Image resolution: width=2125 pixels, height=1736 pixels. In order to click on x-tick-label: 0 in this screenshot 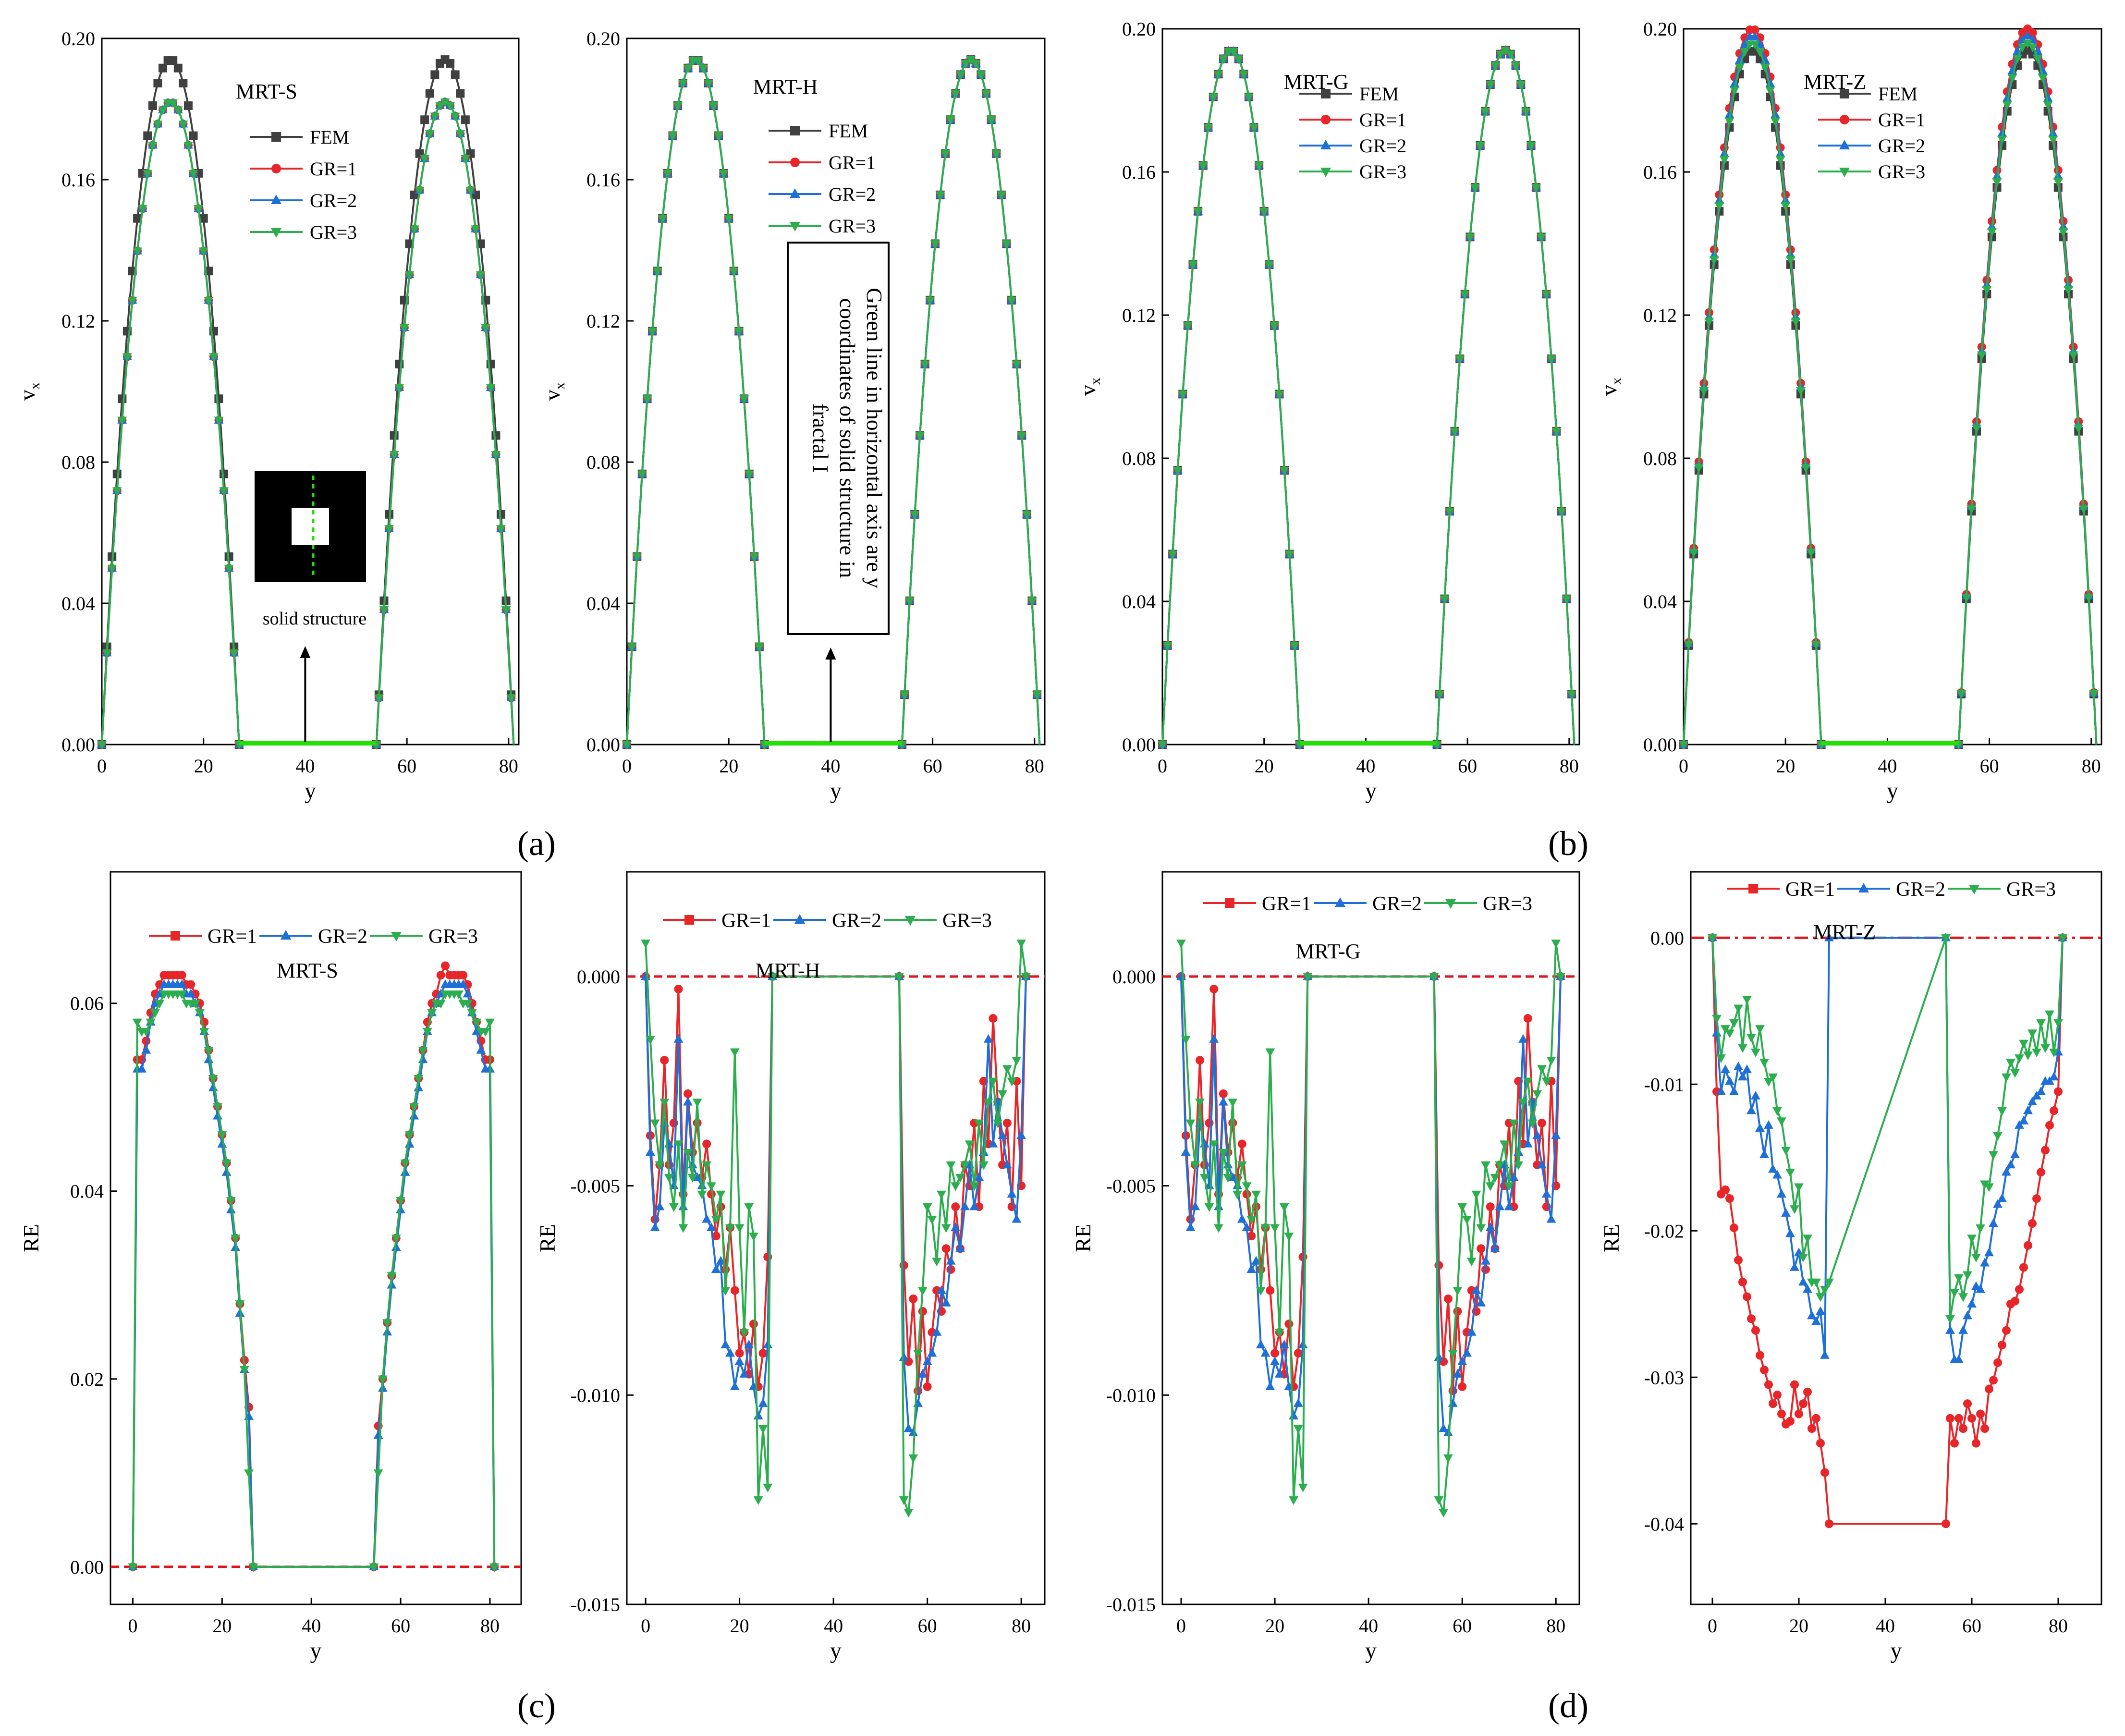, I will do `click(1684, 766)`.